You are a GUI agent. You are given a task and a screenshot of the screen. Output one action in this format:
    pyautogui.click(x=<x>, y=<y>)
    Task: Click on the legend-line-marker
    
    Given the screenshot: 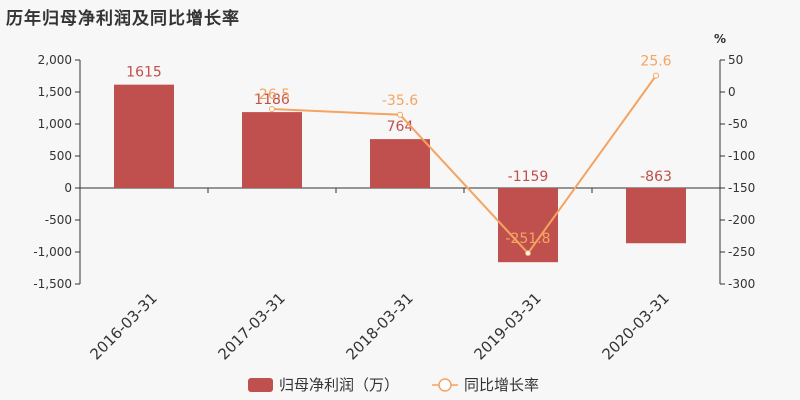 What is the action you would take?
    pyautogui.click(x=445, y=385)
    